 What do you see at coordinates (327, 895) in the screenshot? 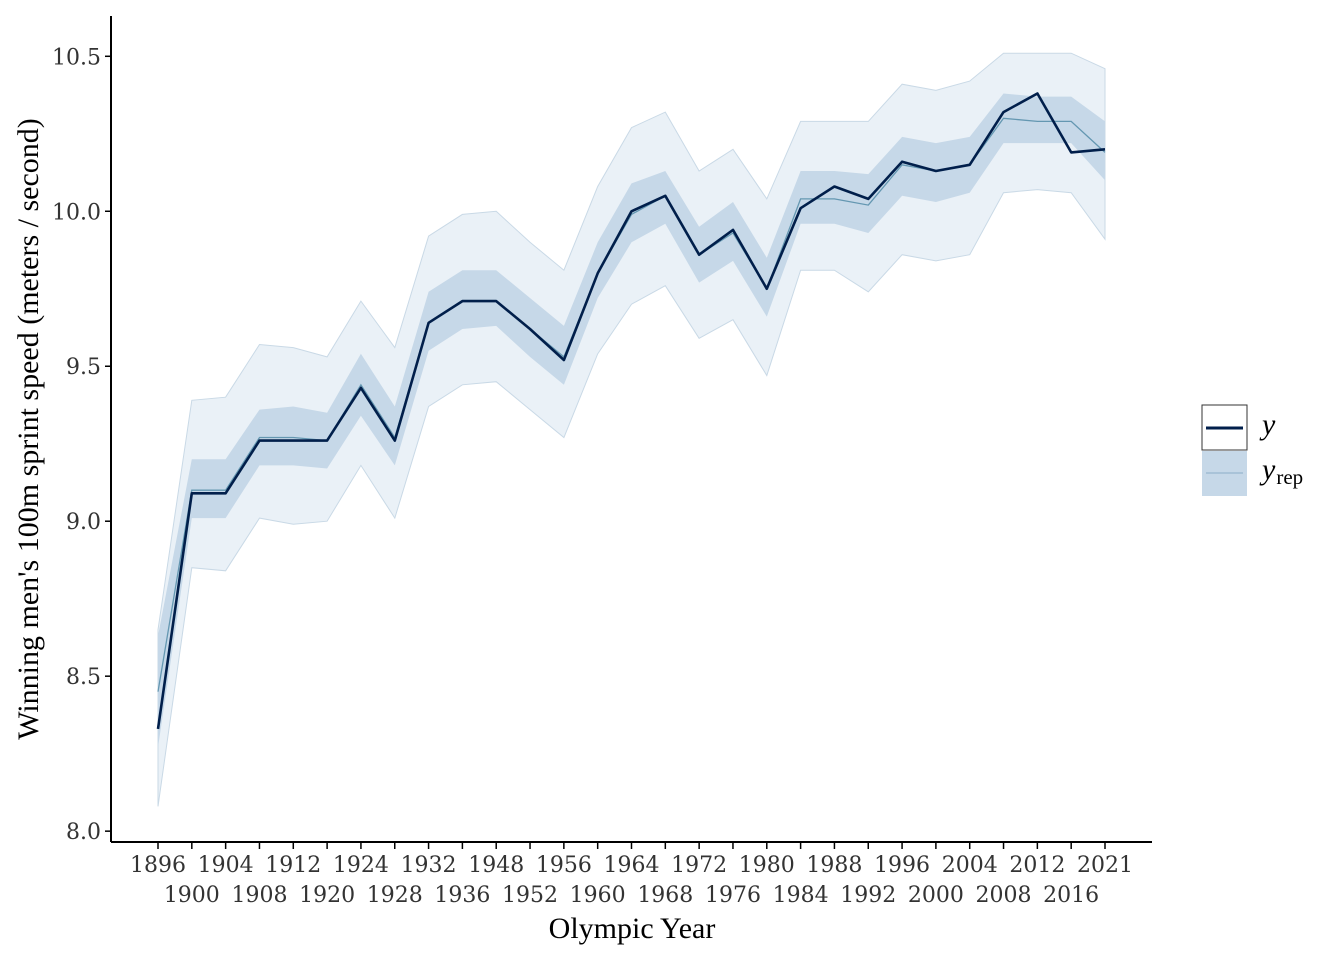
I see `x-tick-label: 1920` at bounding box center [327, 895].